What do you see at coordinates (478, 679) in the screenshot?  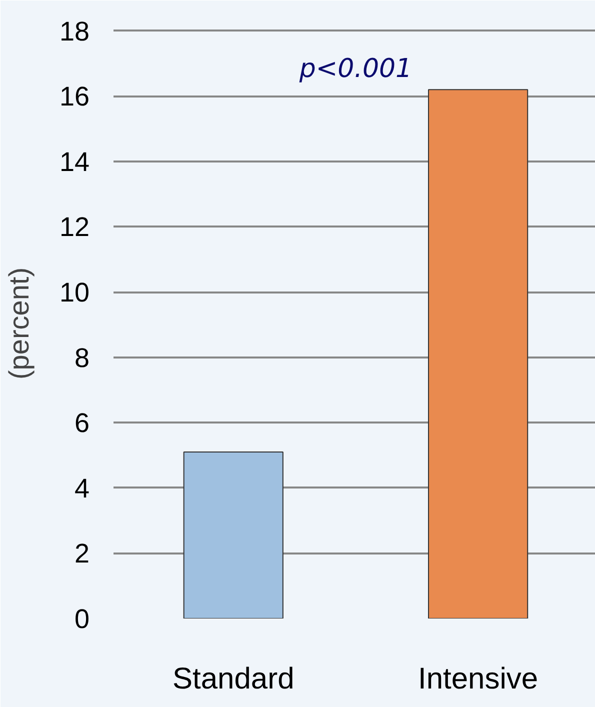 I see `x-tick-label: Intensive` at bounding box center [478, 679].